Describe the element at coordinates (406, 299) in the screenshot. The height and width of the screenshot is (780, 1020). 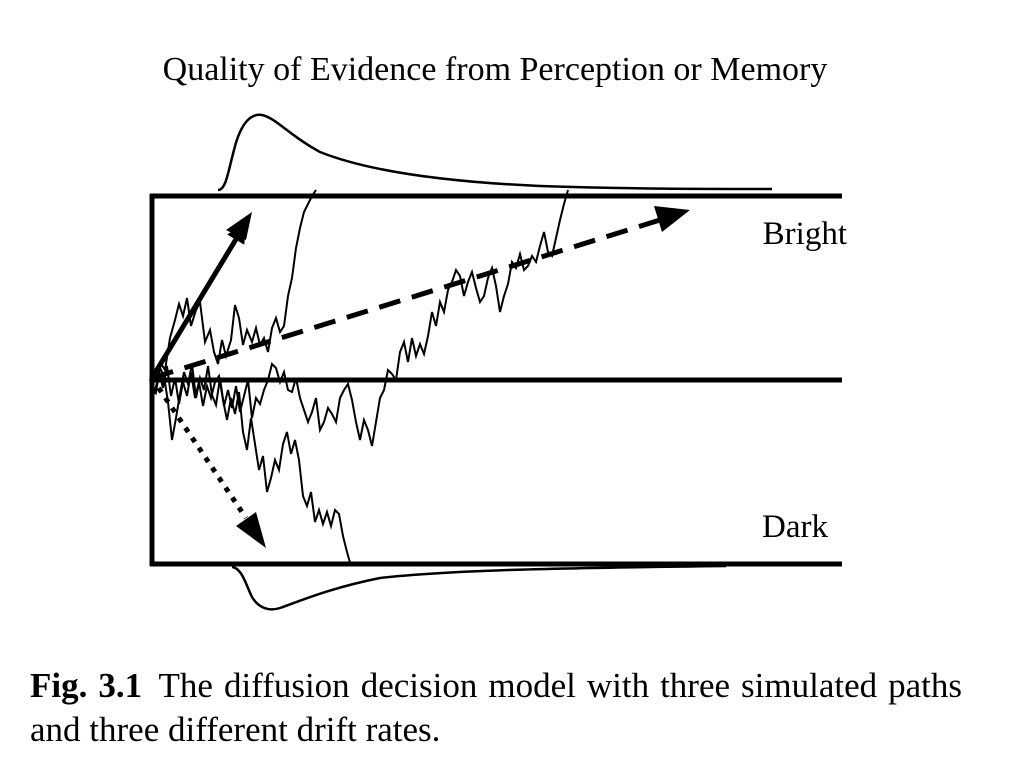
I see `low-drift-arrow` at that location.